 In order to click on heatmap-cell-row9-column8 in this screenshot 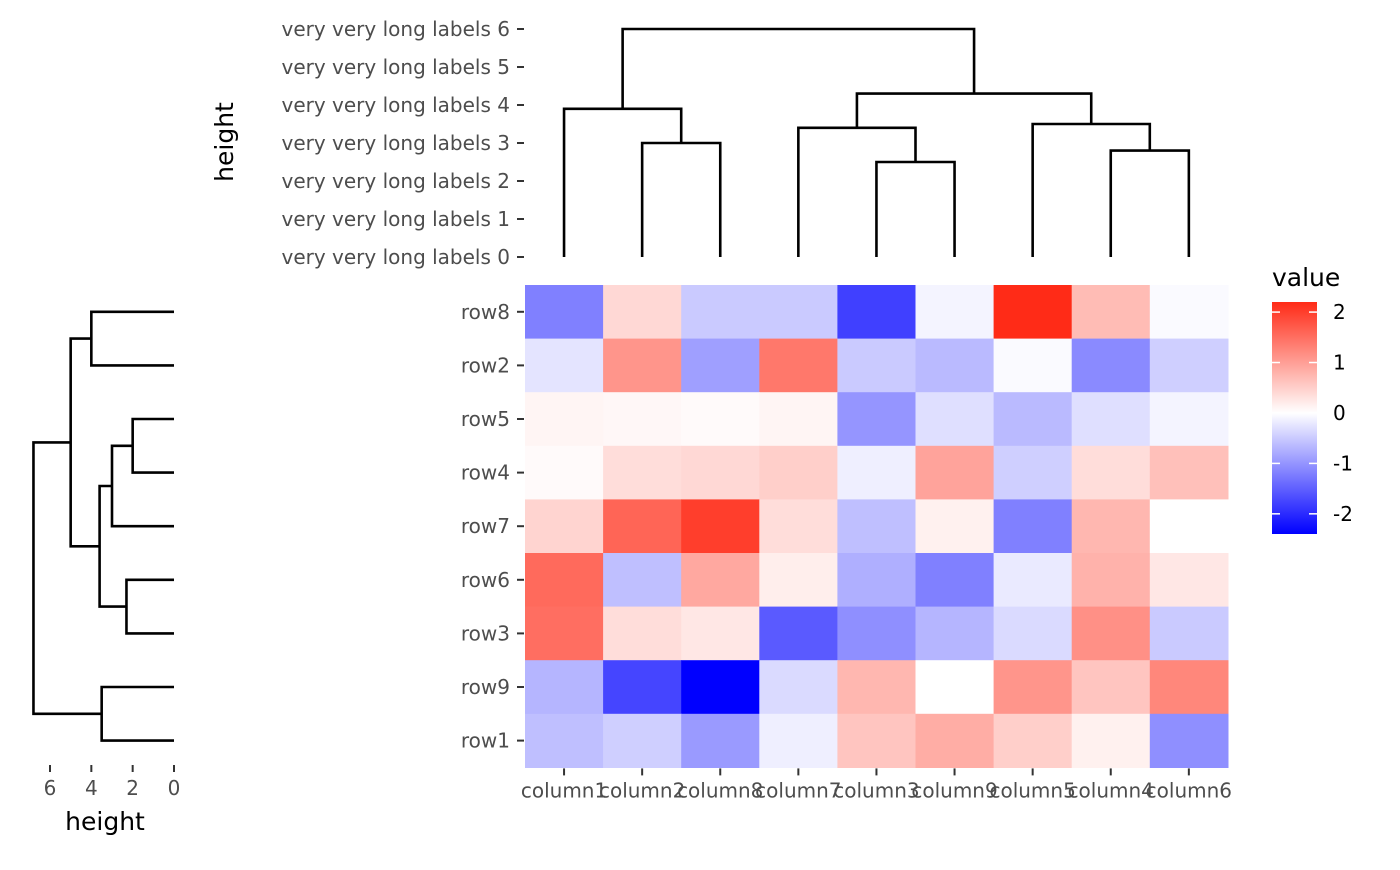, I will do `click(720, 687)`.